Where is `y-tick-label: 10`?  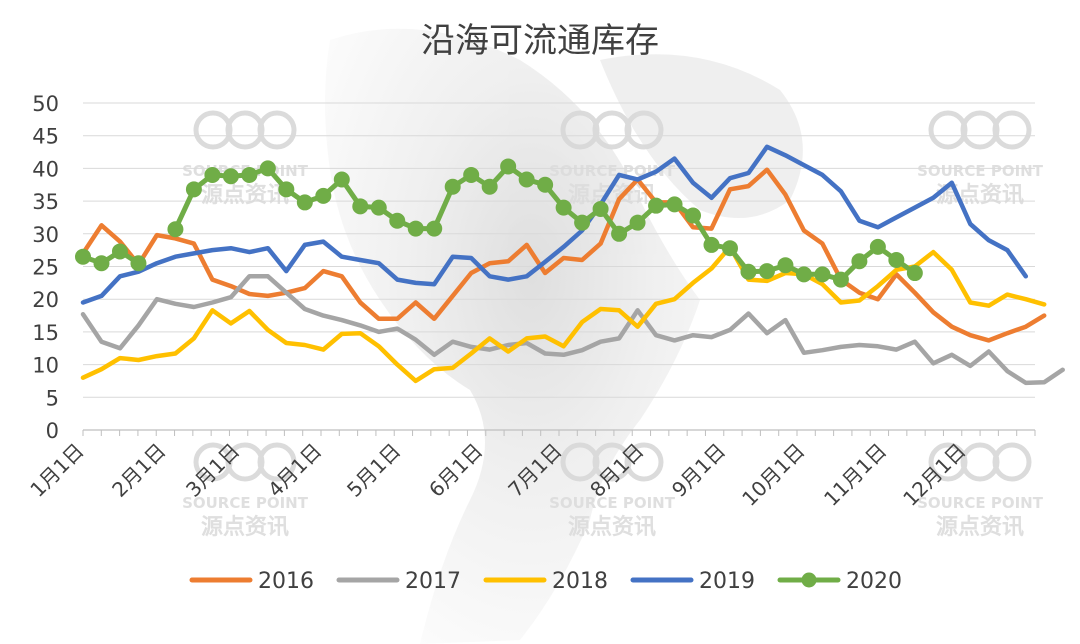
y-tick-label: 10 is located at coordinates (45, 366).